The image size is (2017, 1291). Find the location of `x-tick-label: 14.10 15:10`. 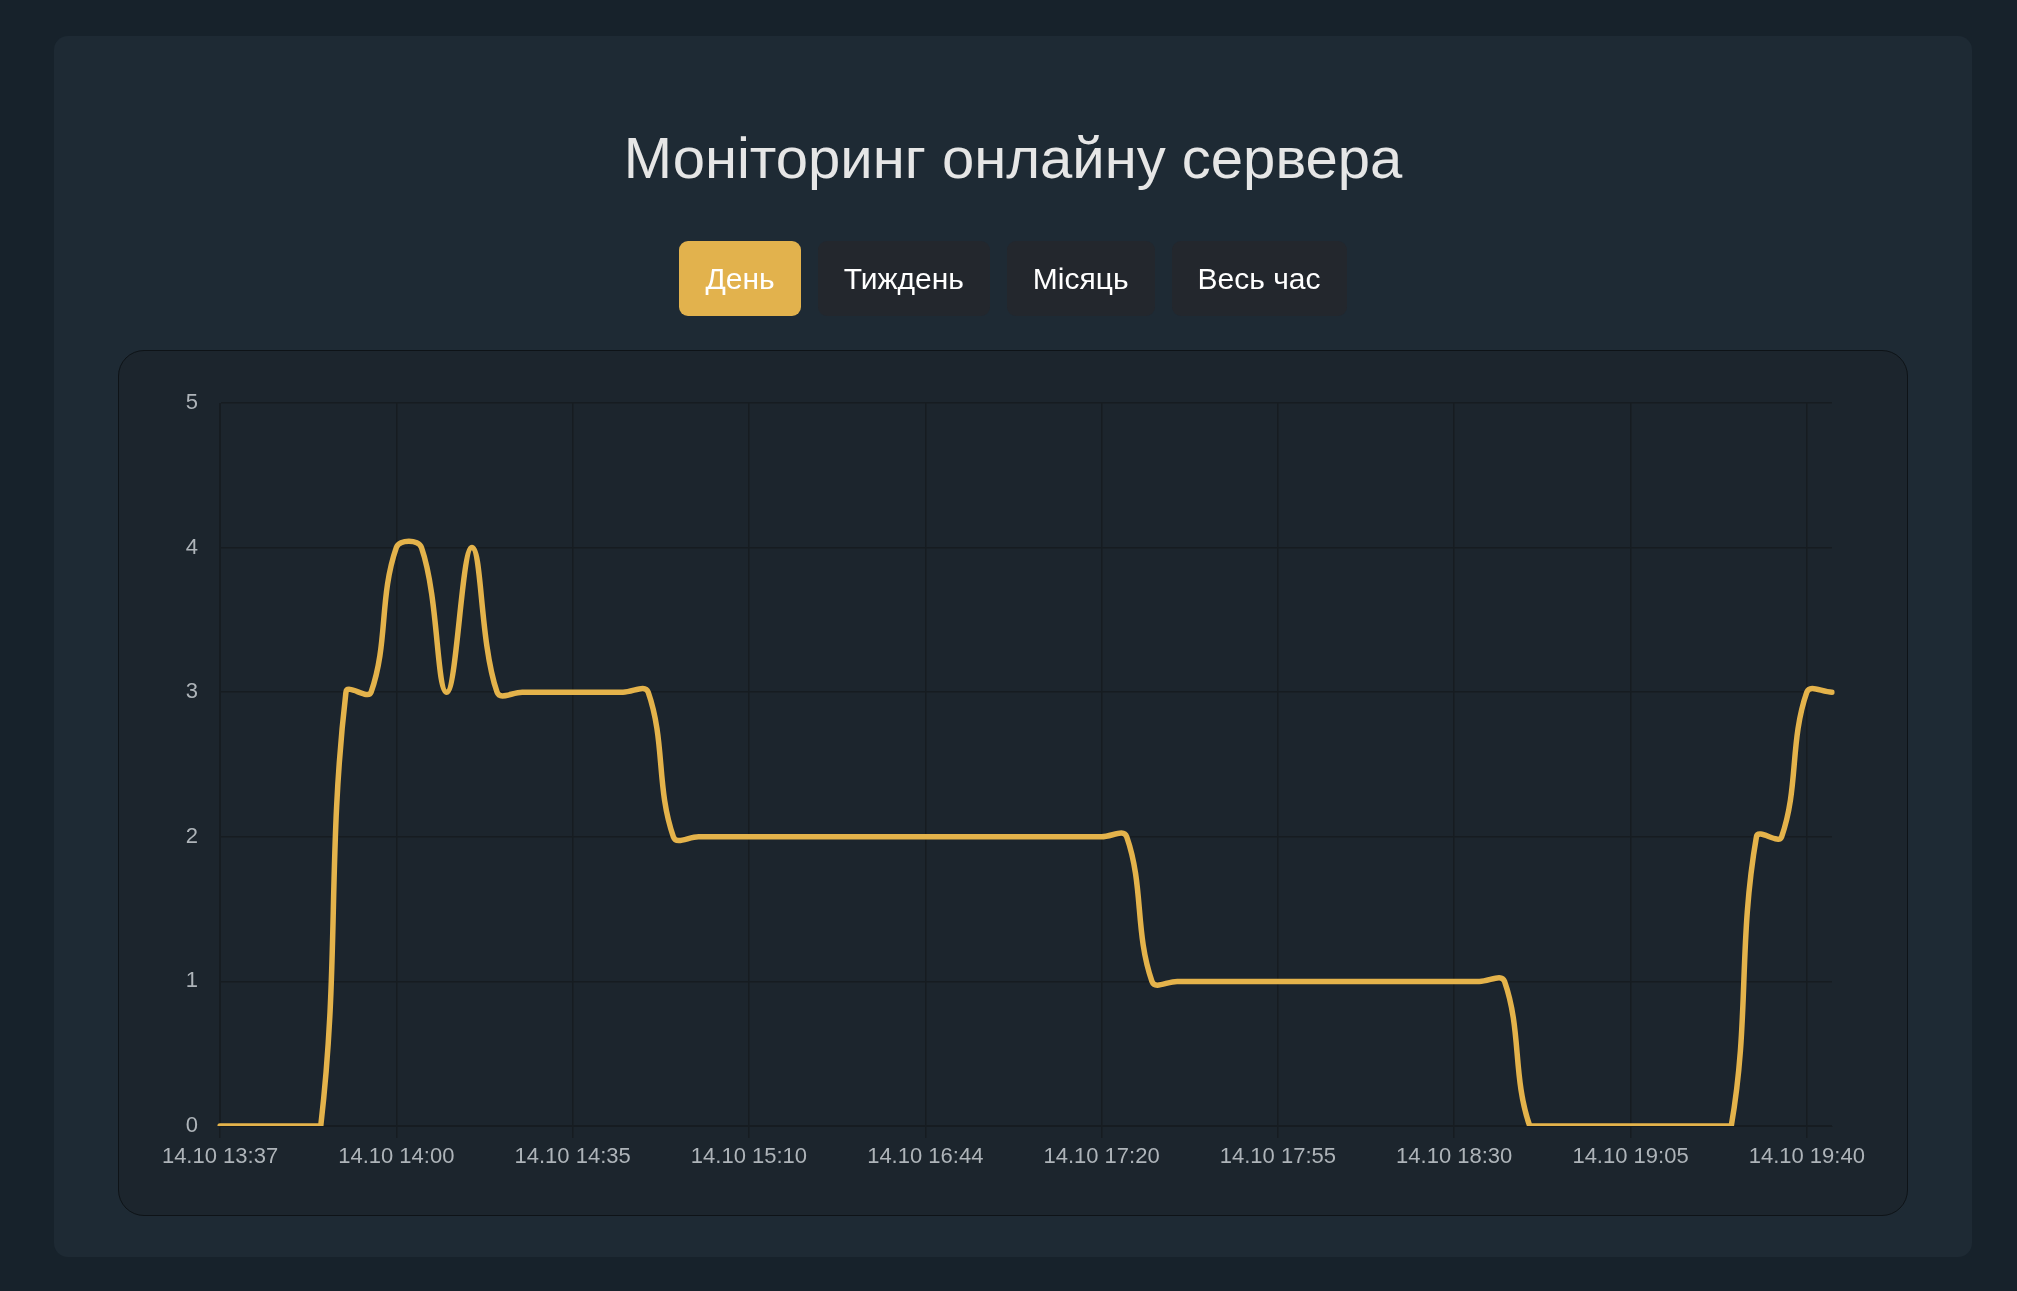

x-tick-label: 14.10 15:10 is located at coordinates (749, 1156).